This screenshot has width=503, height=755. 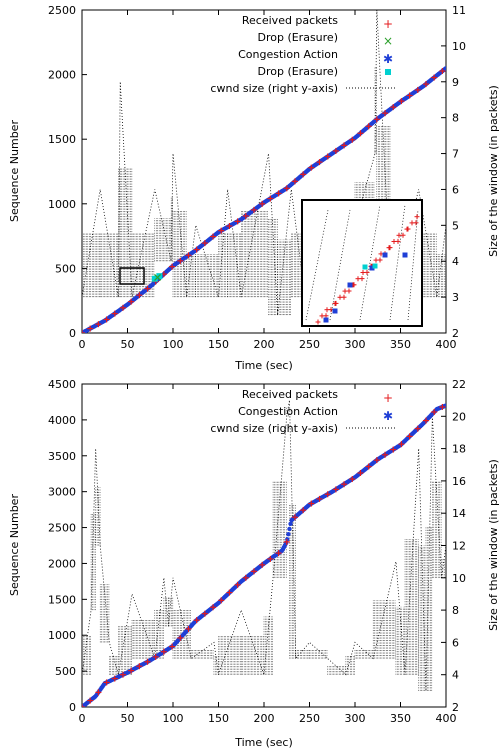 What do you see at coordinates (62, 492) in the screenshot?
I see `y-tick-label: 3000` at bounding box center [62, 492].